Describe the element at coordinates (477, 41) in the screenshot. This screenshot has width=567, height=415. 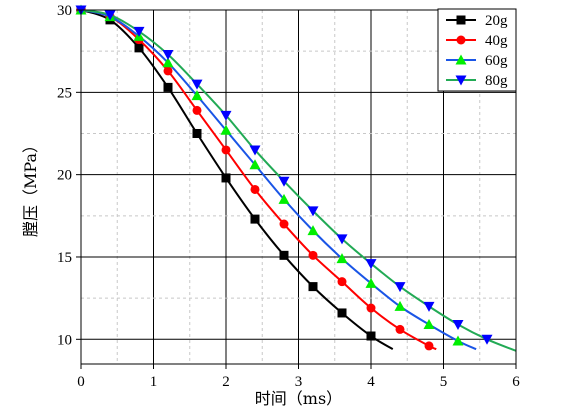
I see `legend-item: 40g` at that location.